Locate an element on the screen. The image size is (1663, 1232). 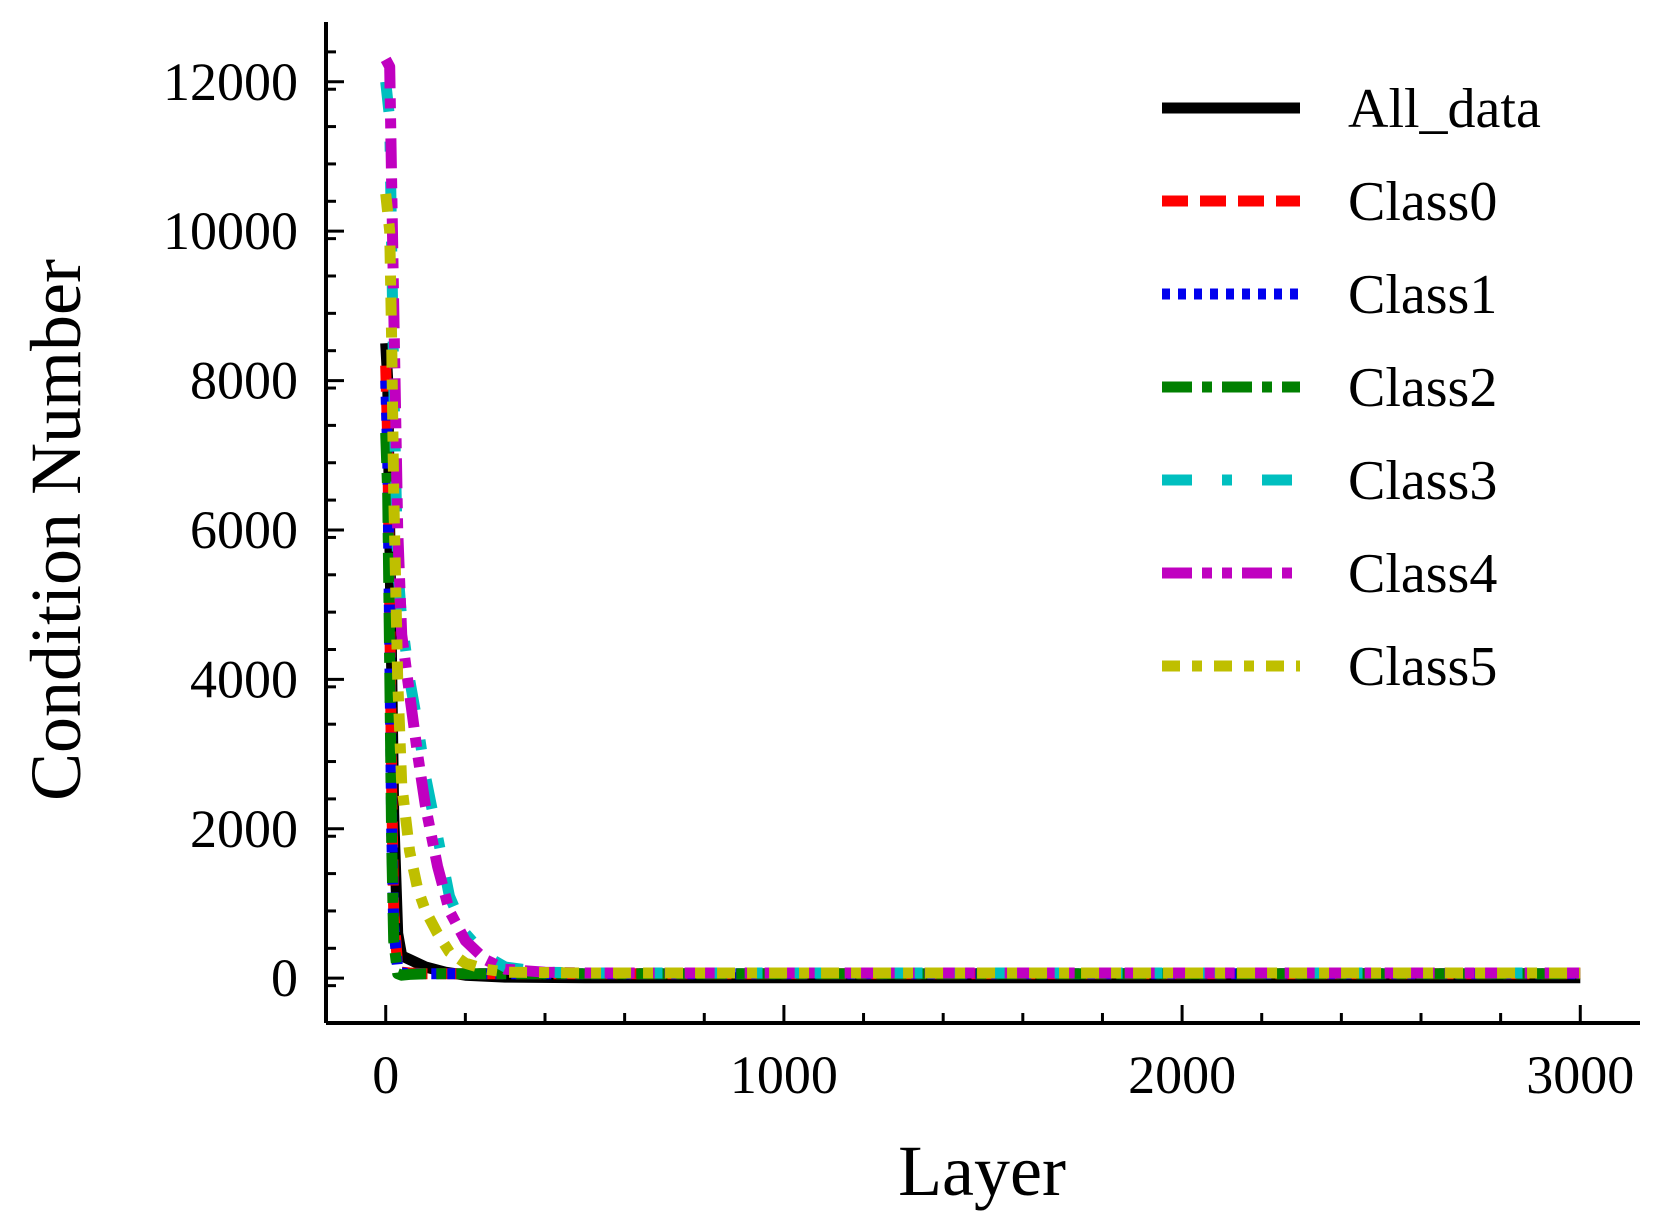
legend-label: Class2 is located at coordinates (1422, 388).